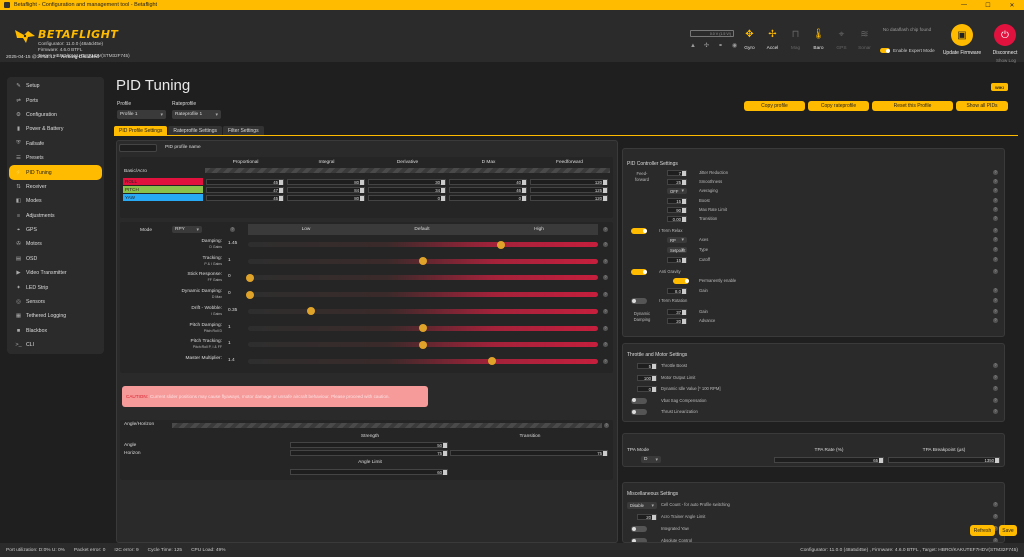 This screenshot has height=557, width=1024. What do you see at coordinates (55, 86) in the screenshot?
I see `sidebar-item-setup: ✎ Setup` at bounding box center [55, 86].